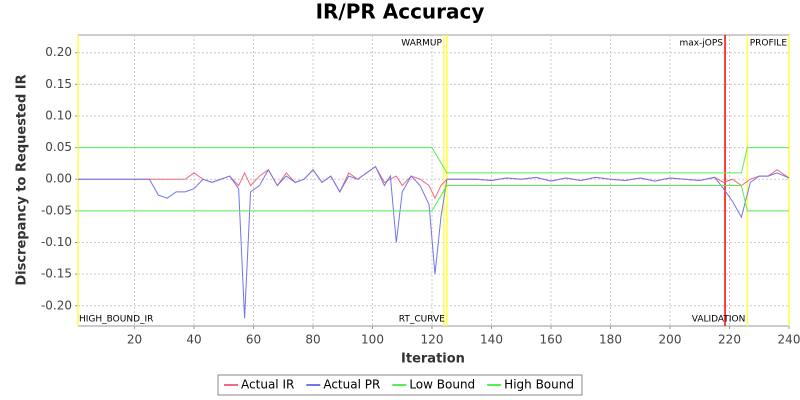  What do you see at coordinates (372, 340) in the screenshot?
I see `x-tick-label: 100` at bounding box center [372, 340].